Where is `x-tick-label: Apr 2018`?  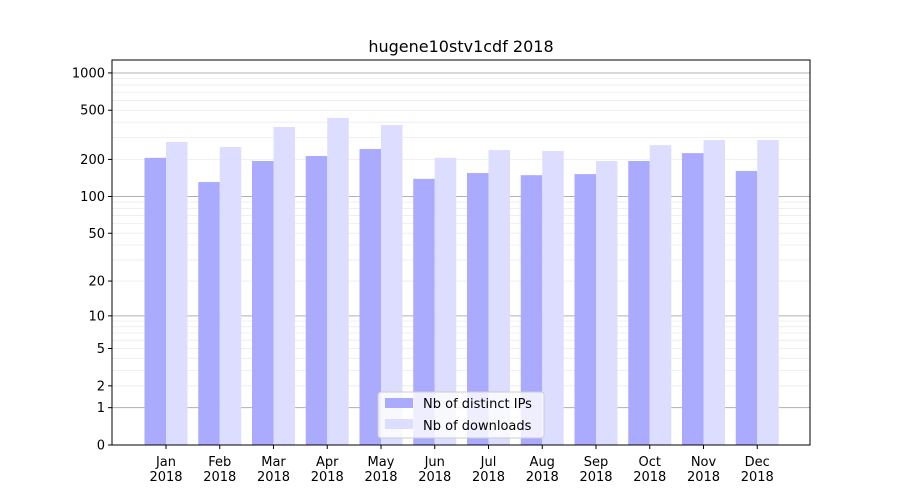
x-tick-label: Apr 2018 is located at coordinates (327, 470).